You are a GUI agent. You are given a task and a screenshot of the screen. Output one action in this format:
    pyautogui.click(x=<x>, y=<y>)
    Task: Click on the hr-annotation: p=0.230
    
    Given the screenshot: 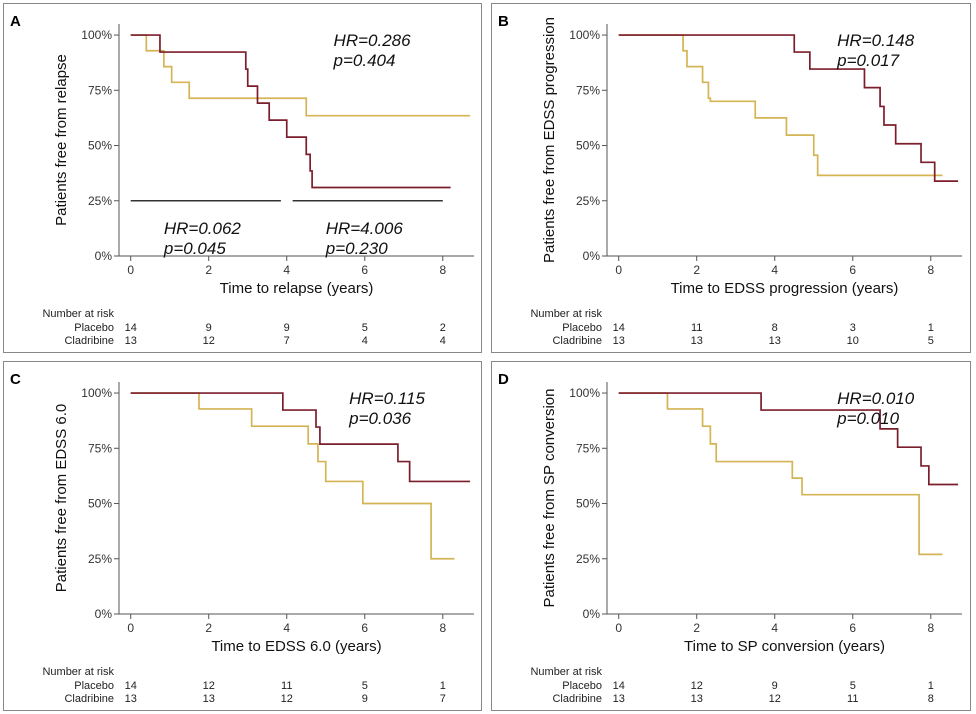 What is the action you would take?
    pyautogui.click(x=356, y=248)
    